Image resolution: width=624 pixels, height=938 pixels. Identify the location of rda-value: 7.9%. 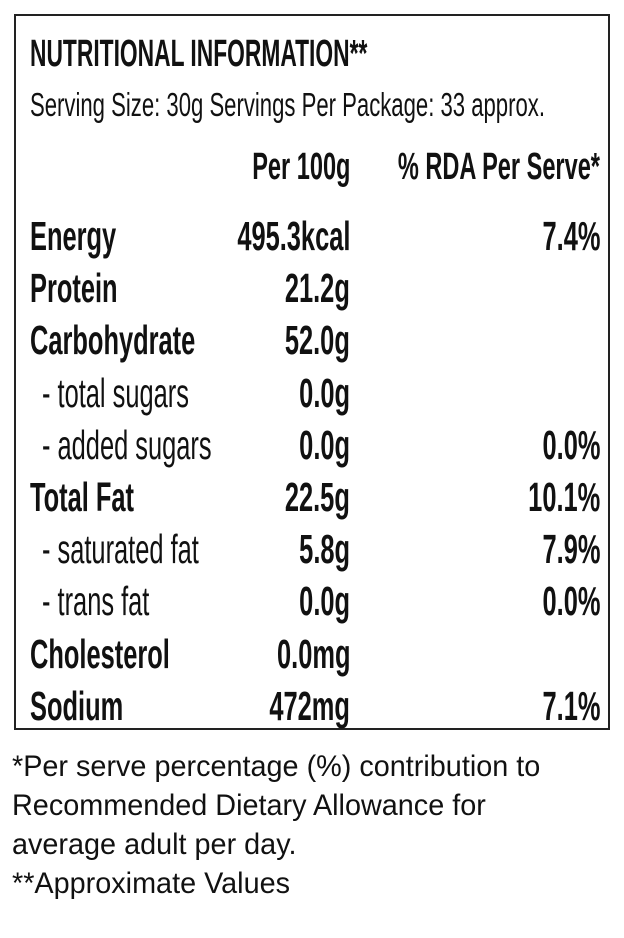
(571, 549).